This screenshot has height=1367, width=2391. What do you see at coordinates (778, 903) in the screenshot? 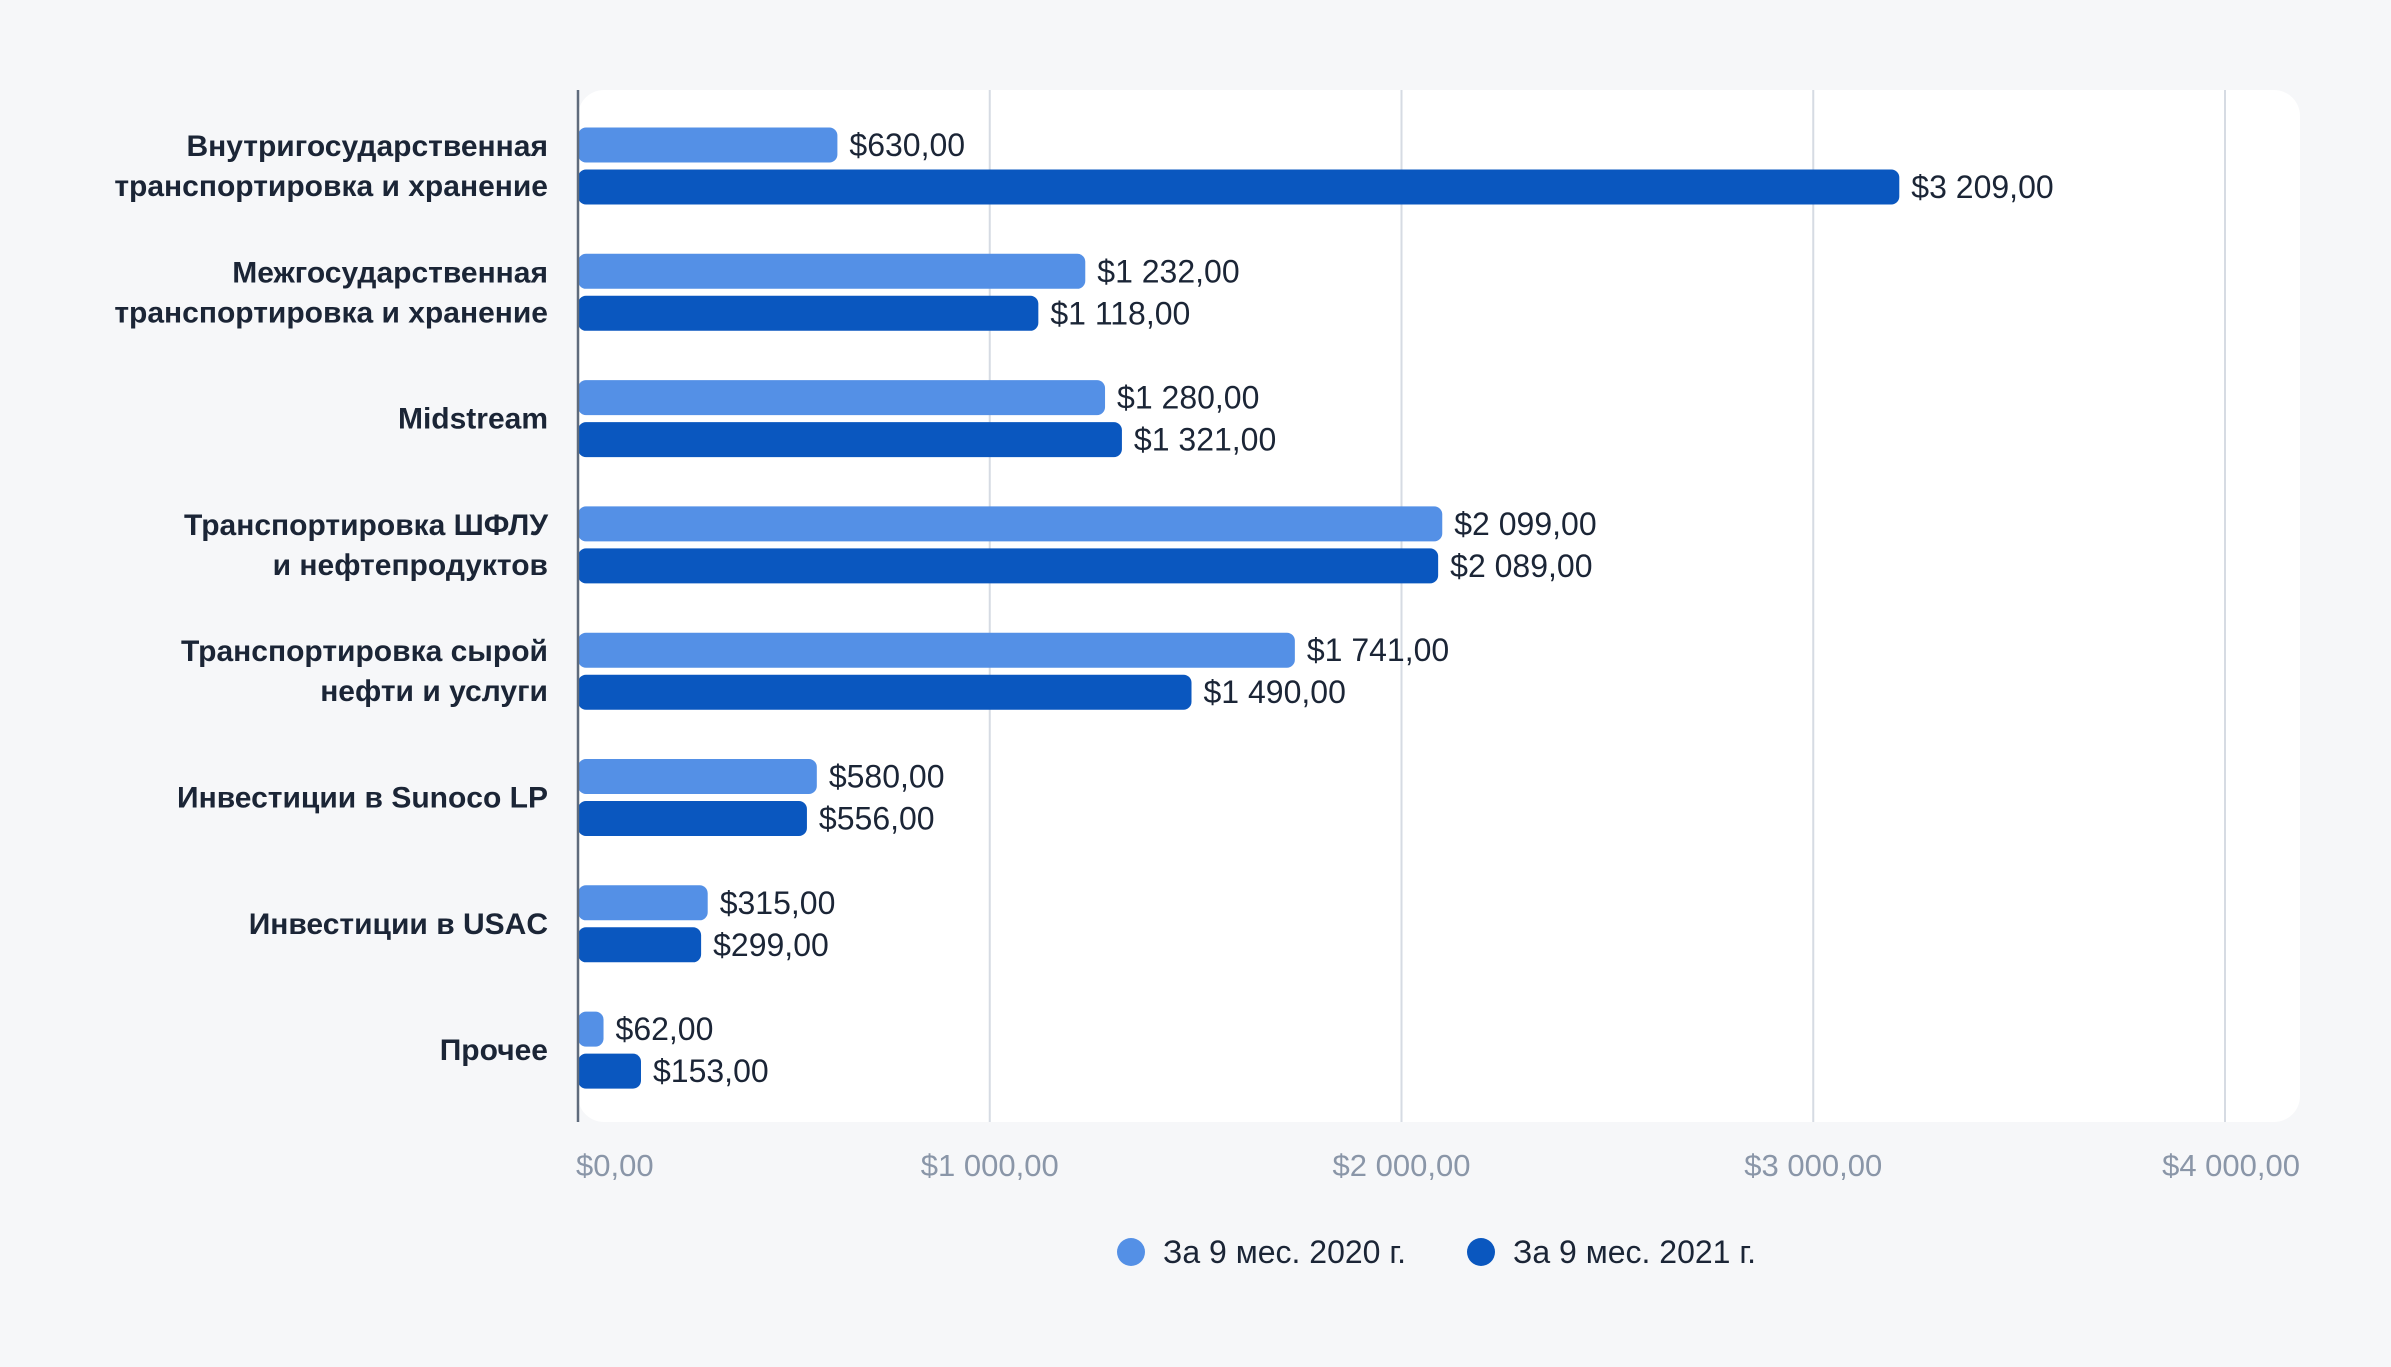
I see `bar-value-label: $315,00` at bounding box center [778, 903].